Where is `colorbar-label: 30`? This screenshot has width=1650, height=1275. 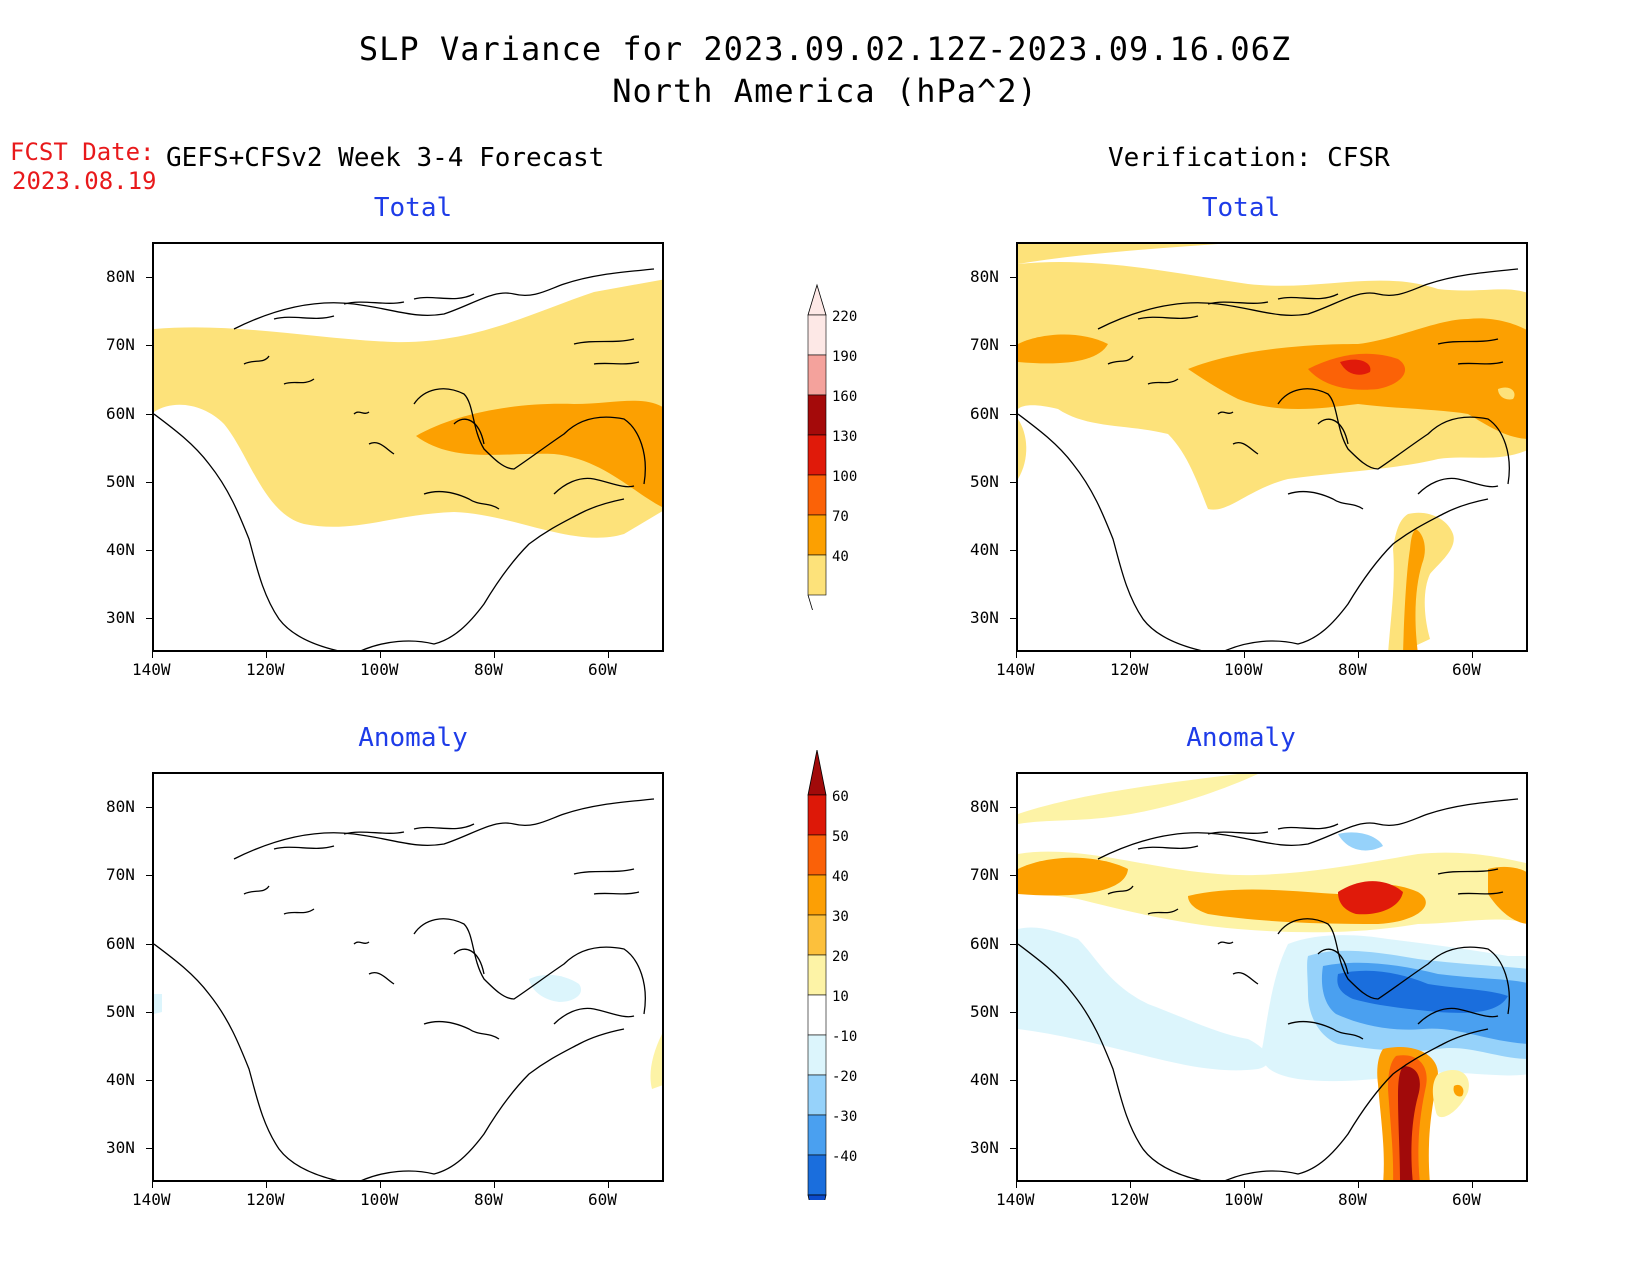 colorbar-label: 30 is located at coordinates (840, 917).